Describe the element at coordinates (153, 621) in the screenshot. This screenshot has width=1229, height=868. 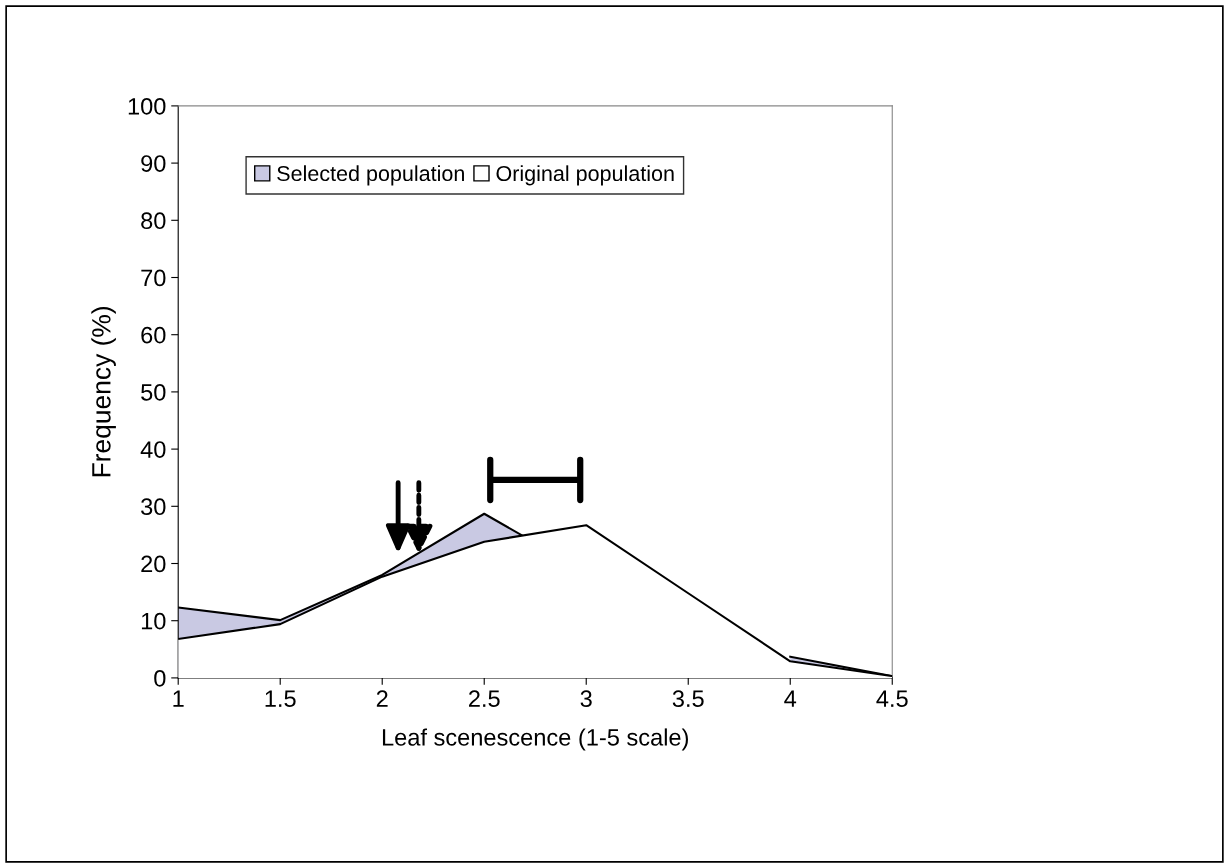
I see `y-tick-label: 10` at that location.